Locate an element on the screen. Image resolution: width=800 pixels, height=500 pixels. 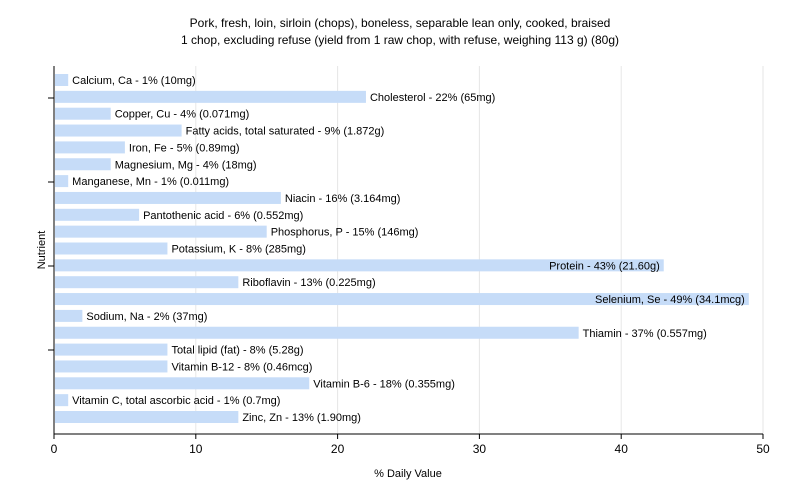
bar-label: Protein - 43% (21.60g) is located at coordinates (604, 266).